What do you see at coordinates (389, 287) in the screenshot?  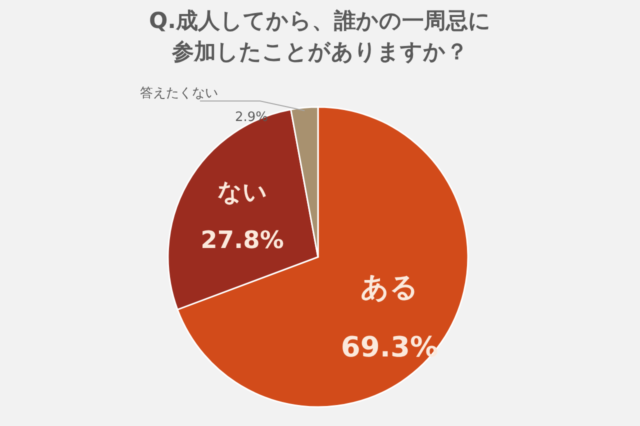 I see `slice-label: ある` at bounding box center [389, 287].